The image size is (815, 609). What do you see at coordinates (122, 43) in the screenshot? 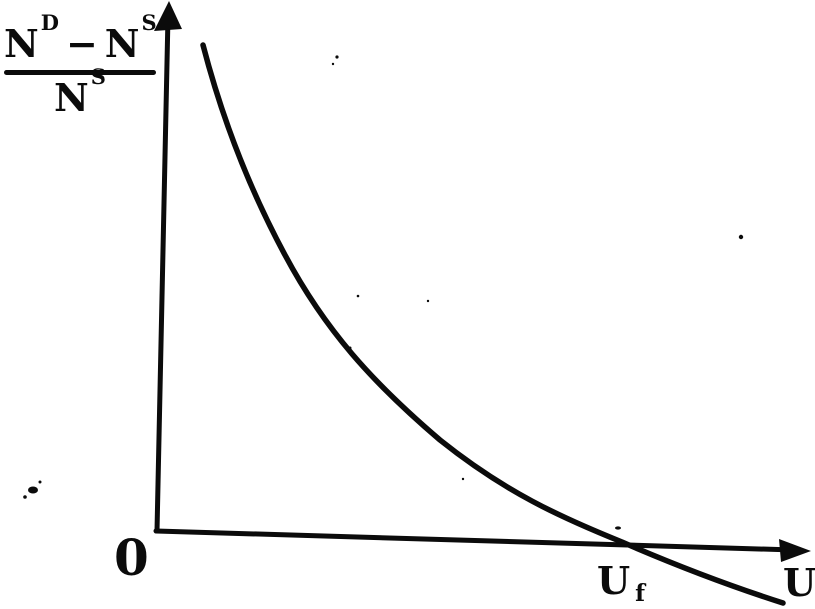
I see `numerator-n-supply: N` at bounding box center [122, 43].